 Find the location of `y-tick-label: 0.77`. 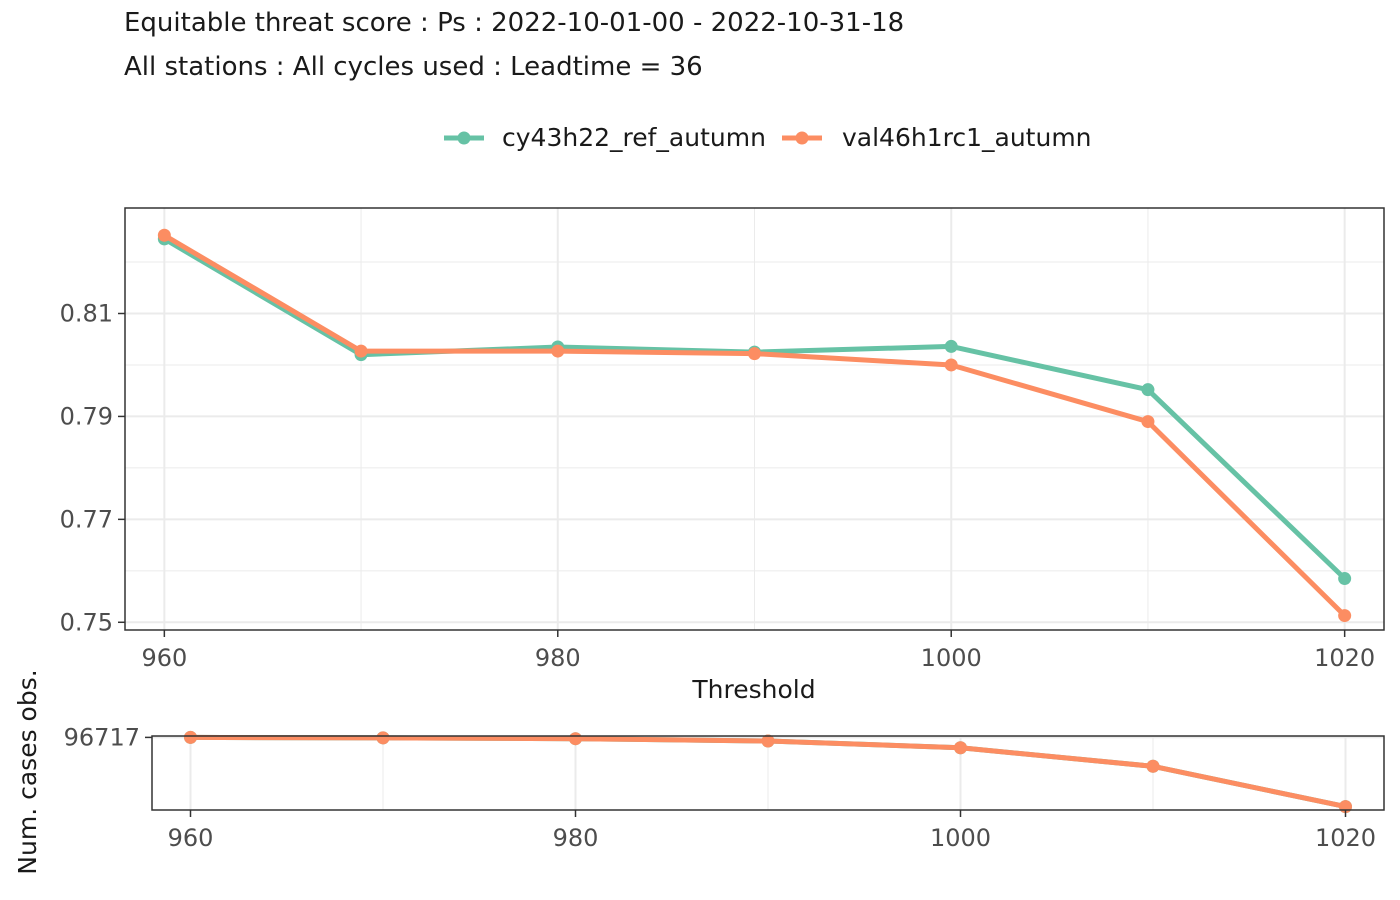

y-tick-label: 0.77 is located at coordinates (86, 519).